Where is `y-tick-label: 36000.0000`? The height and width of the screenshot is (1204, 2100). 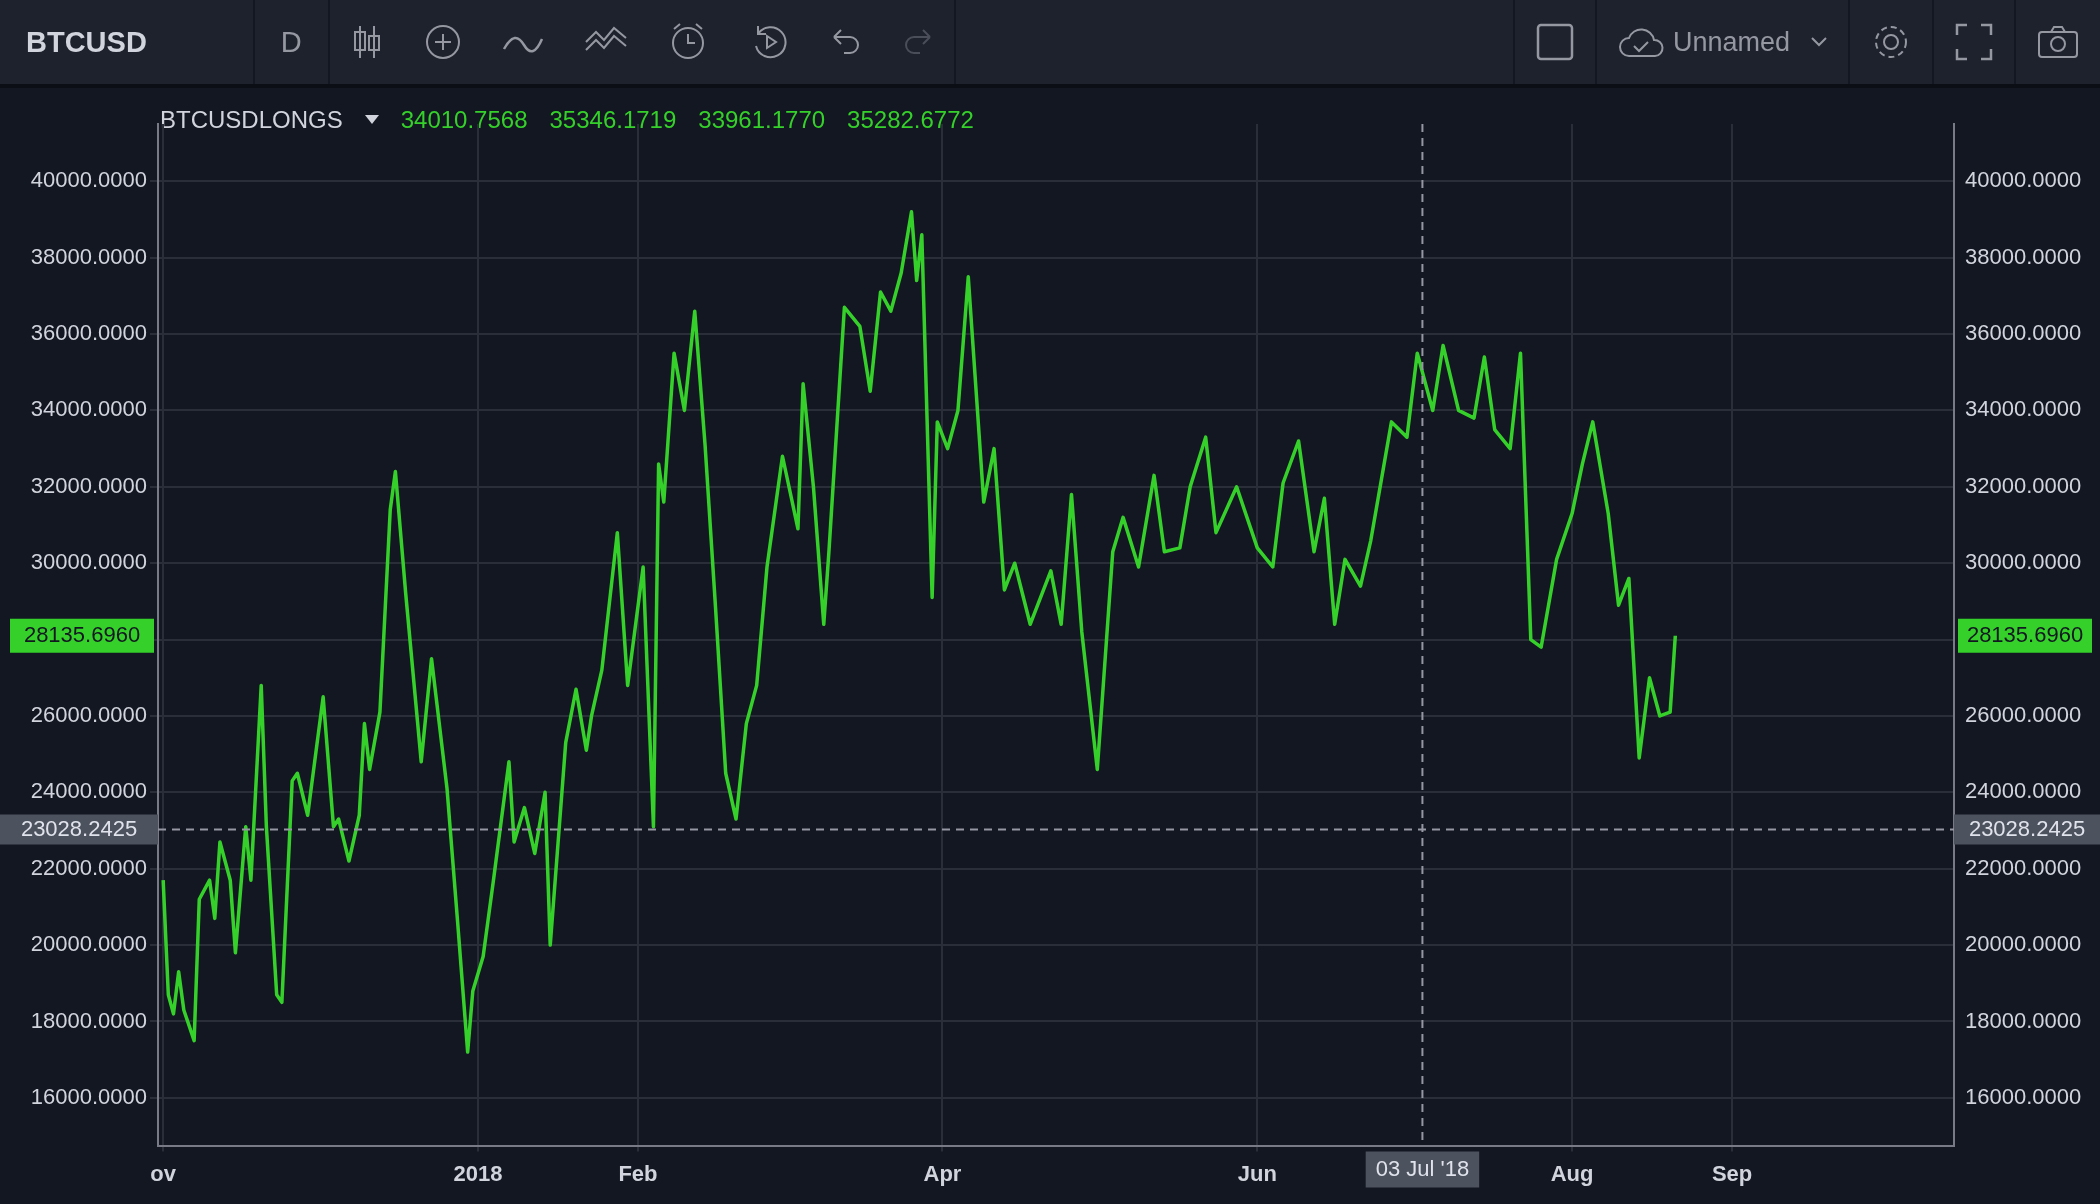 y-tick-label: 36000.0000 is located at coordinates (88, 333).